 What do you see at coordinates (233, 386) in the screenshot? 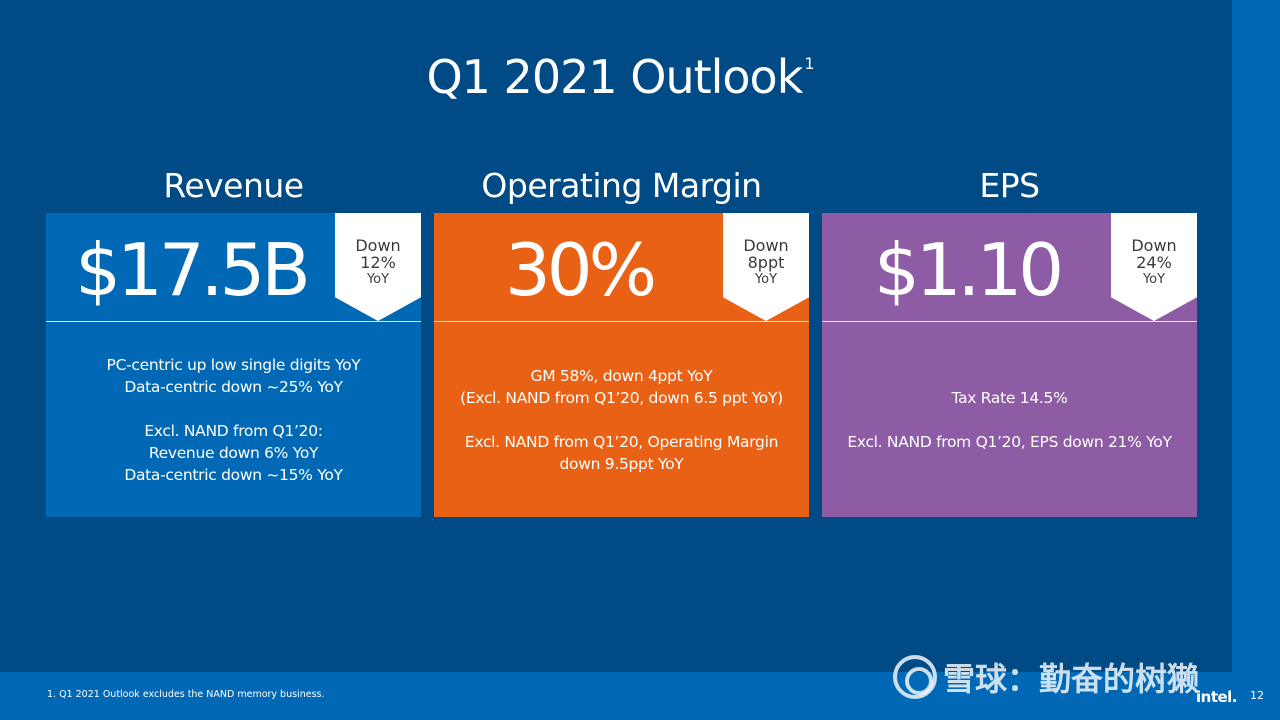
I see `revenue-body-line: Data-centric down ~25% YoY` at bounding box center [233, 386].